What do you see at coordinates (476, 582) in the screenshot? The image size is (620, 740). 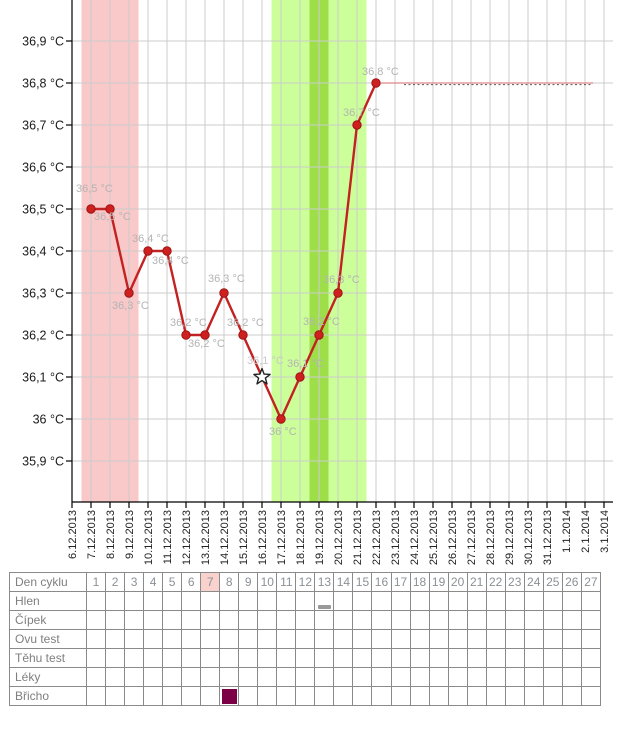 I see `day-number-cell: 21` at bounding box center [476, 582].